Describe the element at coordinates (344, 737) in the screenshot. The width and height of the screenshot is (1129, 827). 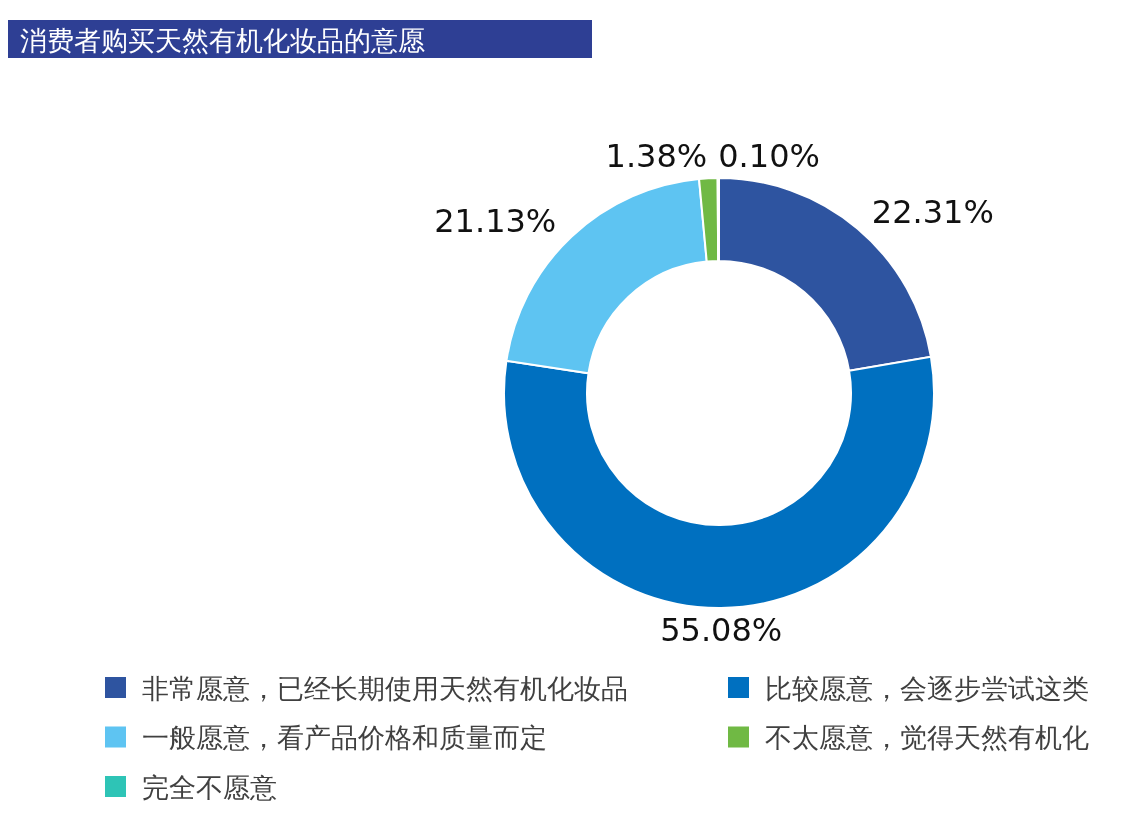
I see `legend-label: 一般愿意，看产品价格和质量而定` at that location.